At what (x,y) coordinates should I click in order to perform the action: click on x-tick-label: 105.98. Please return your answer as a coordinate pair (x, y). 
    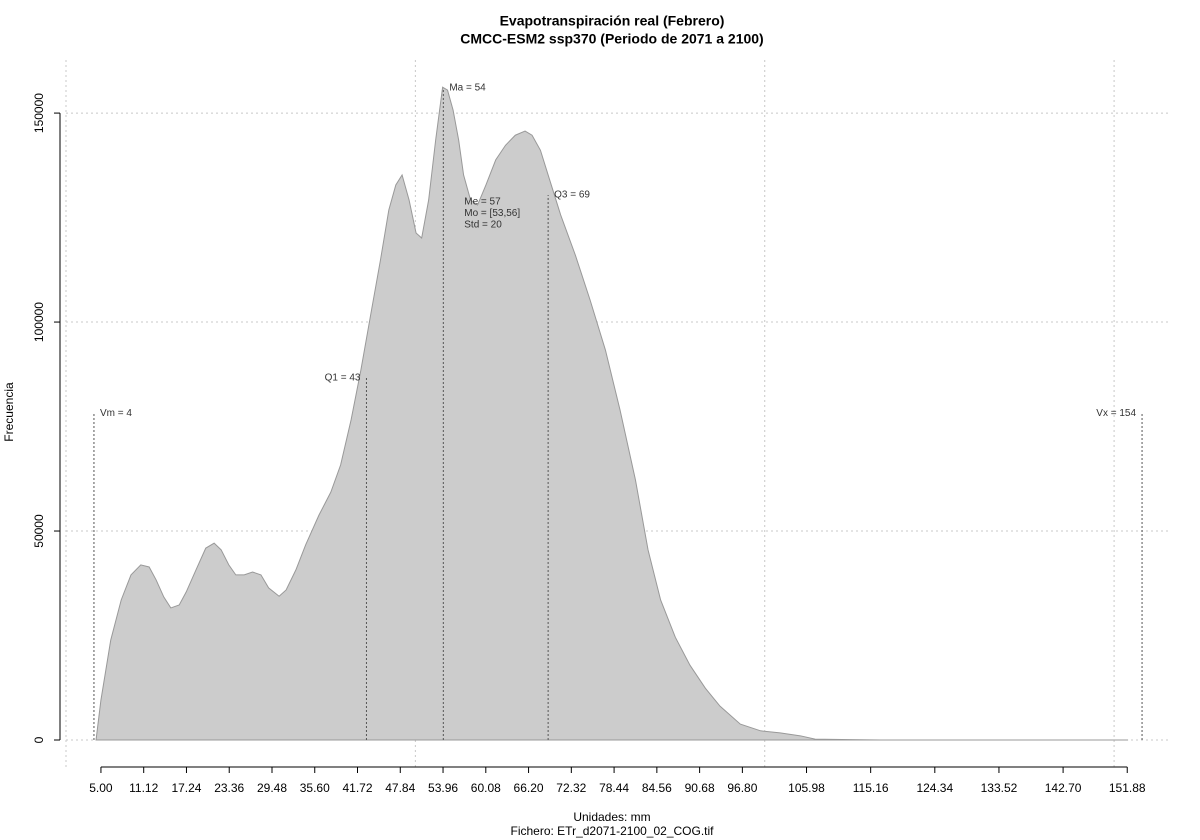
    Looking at the image, I should click on (806, 788).